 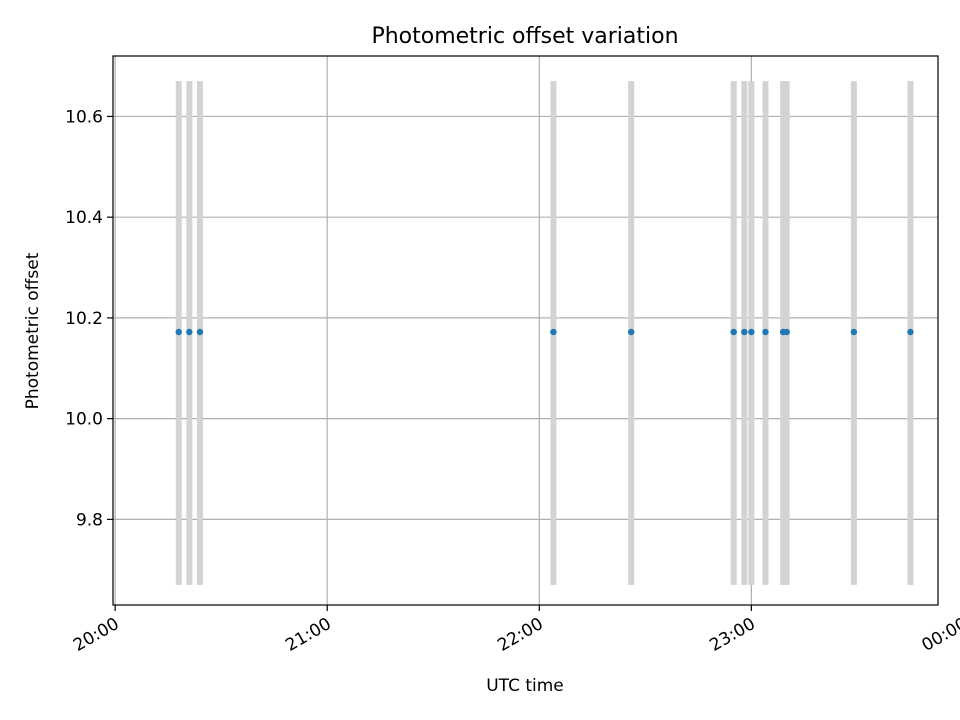 I want to click on data-points, so click(x=544, y=332).